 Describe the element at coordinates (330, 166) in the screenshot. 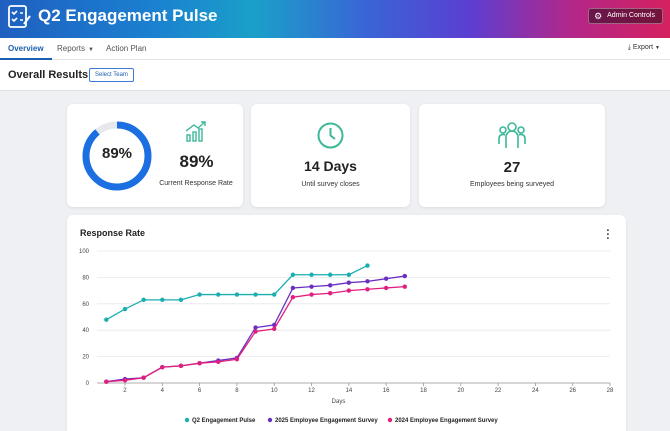

I see `days-remaining-value: 14 Days` at that location.